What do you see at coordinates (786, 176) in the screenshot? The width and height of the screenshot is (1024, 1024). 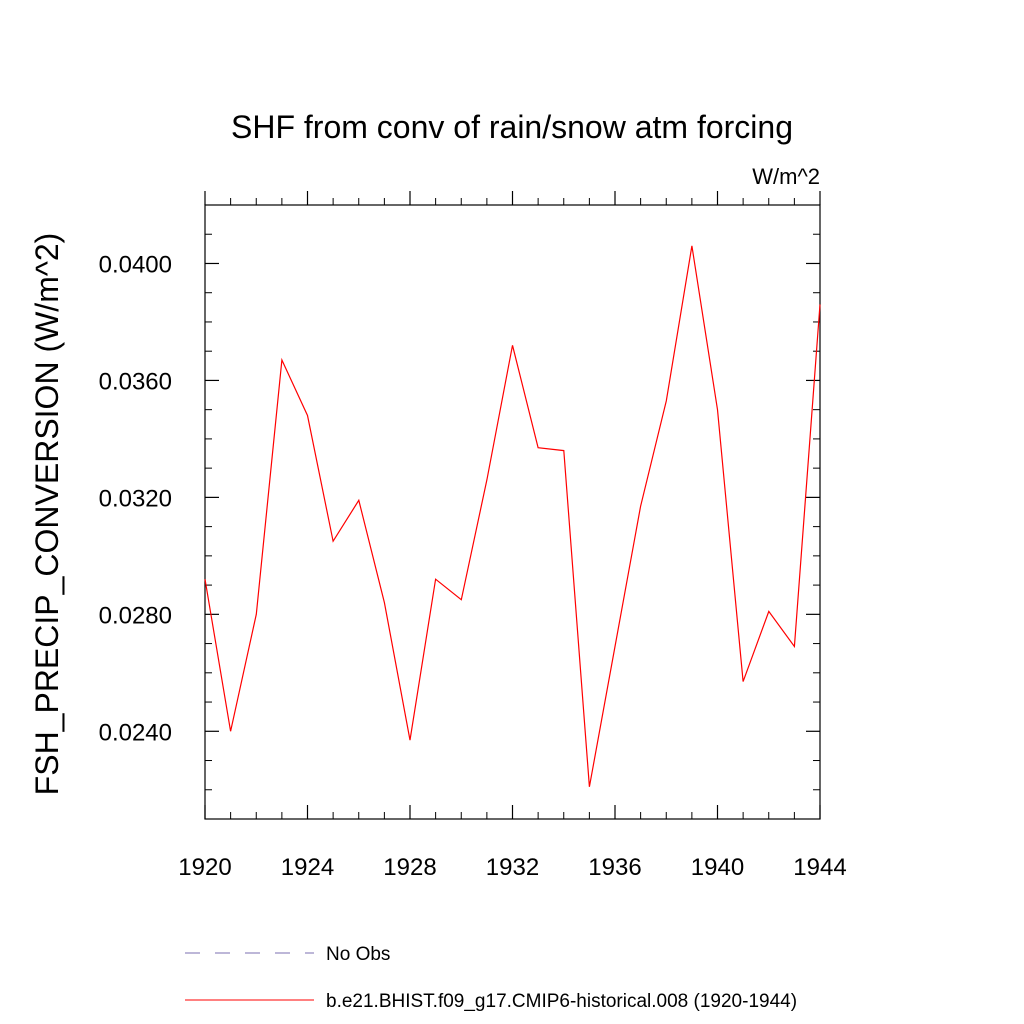 I see `units-label: W/m^2` at bounding box center [786, 176].